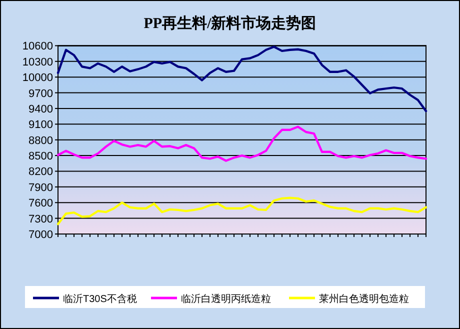  Describe the element at coordinates (226, 299) in the screenshot. I see `legend-label: 临沂白透明丙纸造粒` at that location.